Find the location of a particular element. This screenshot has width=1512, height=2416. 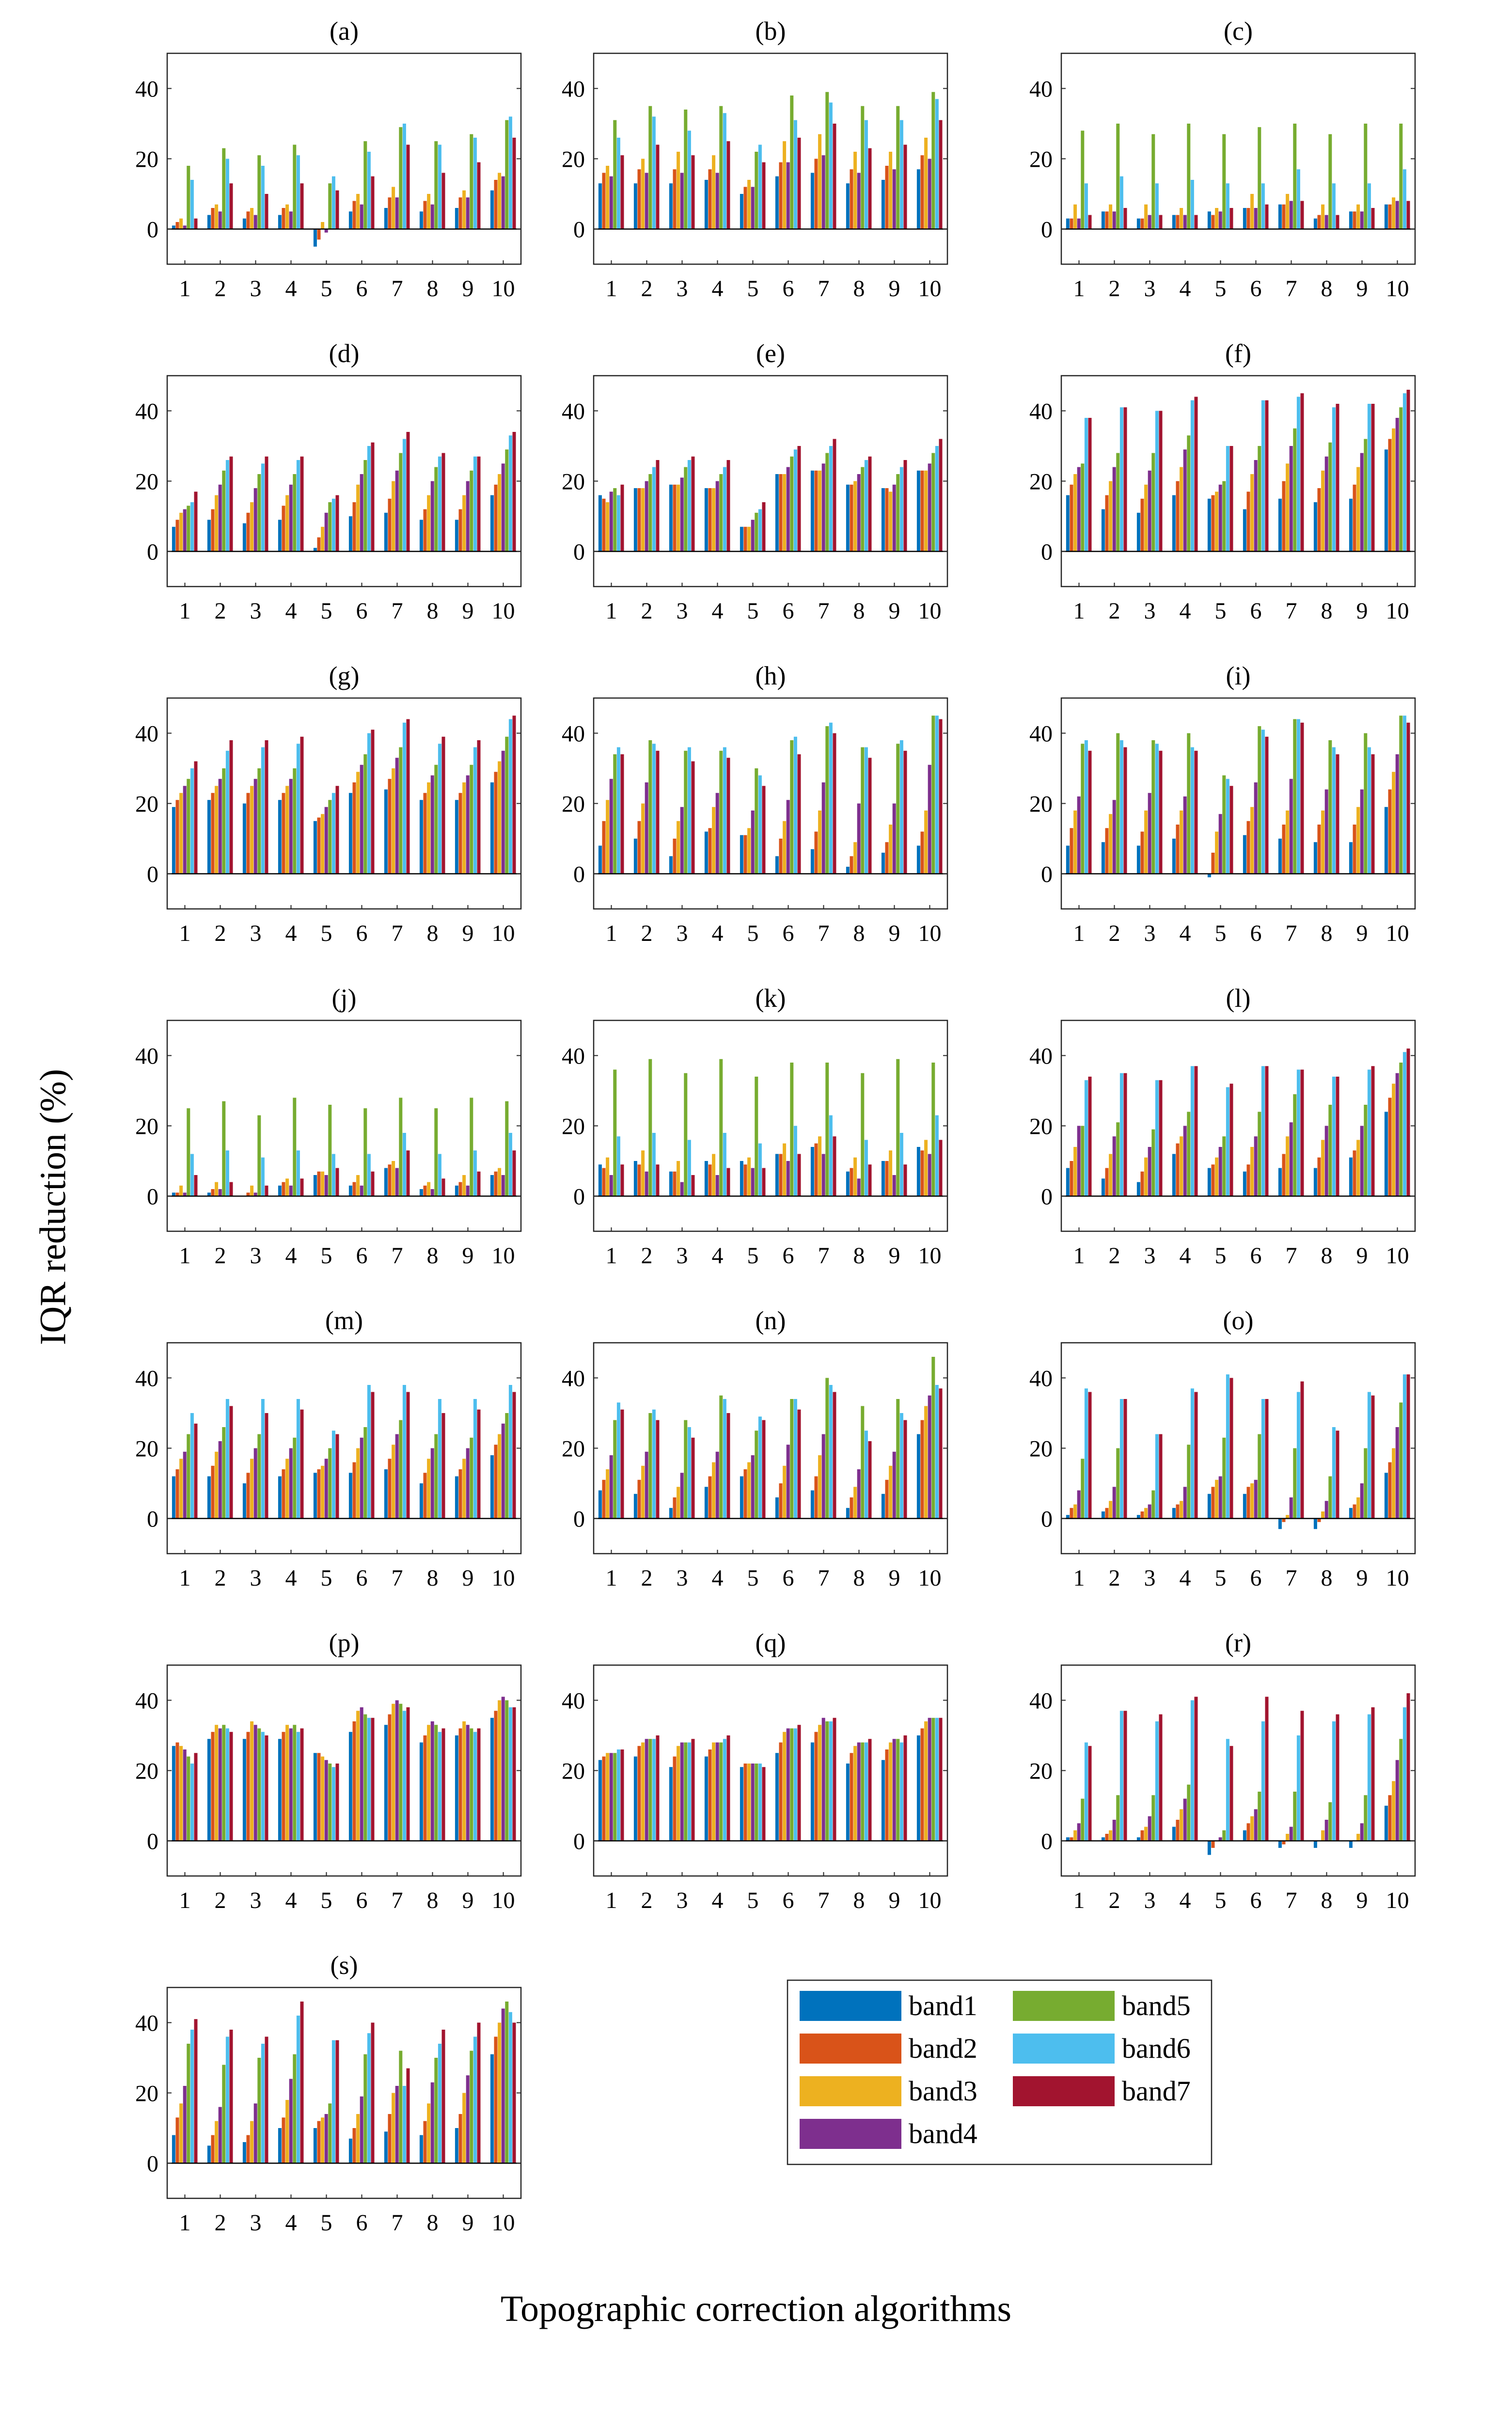

x-tick-label: 10 is located at coordinates (1398, 1256).